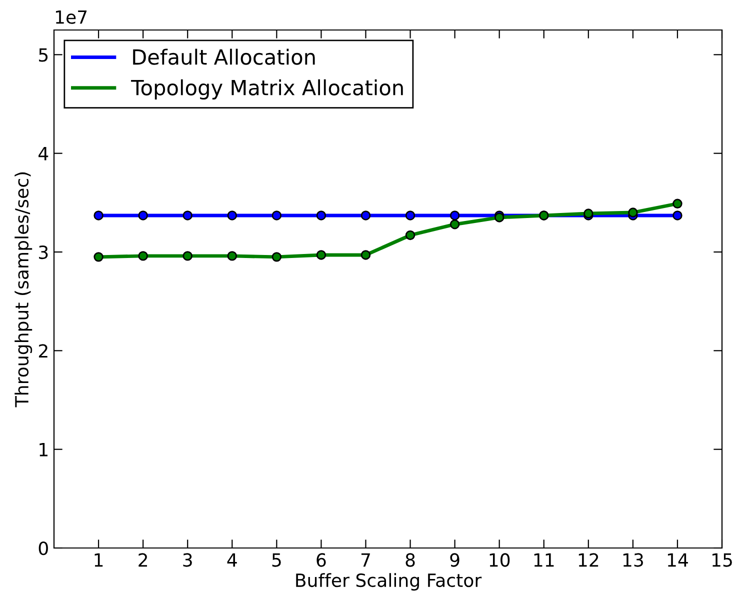 The image size is (734, 593). I want to click on x-tick-label: 14, so click(678, 560).